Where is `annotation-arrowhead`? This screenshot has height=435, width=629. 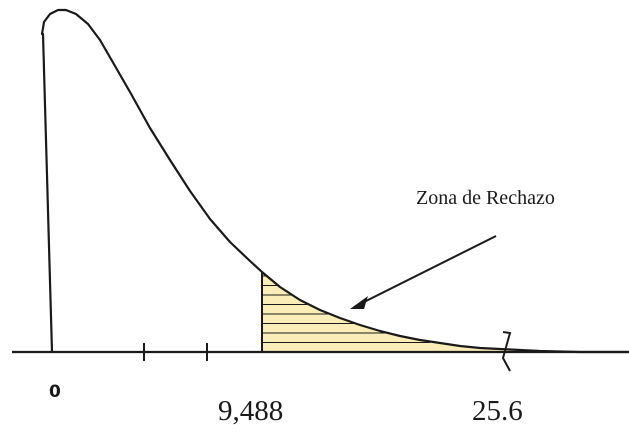 annotation-arrowhead is located at coordinates (359, 302).